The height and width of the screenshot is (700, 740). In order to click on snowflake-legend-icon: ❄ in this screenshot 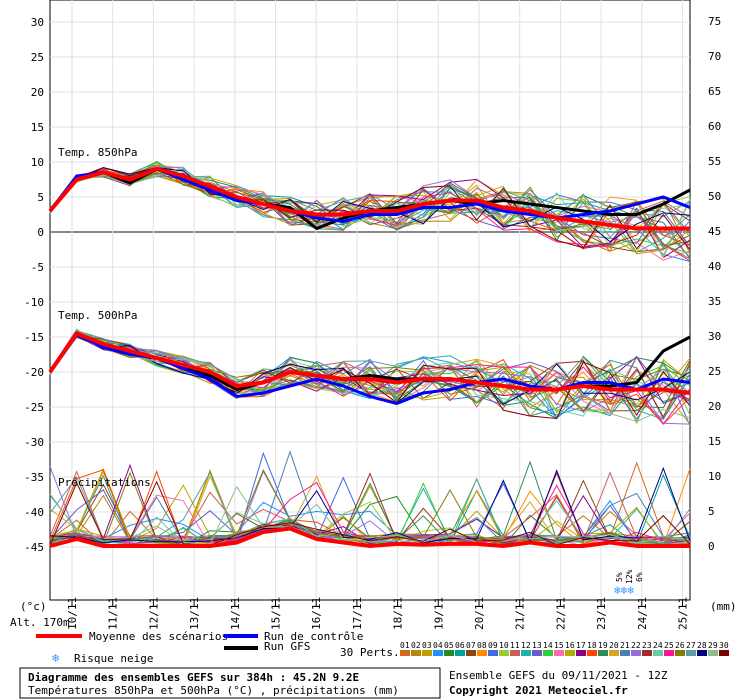, I will do `click(55, 658)`.